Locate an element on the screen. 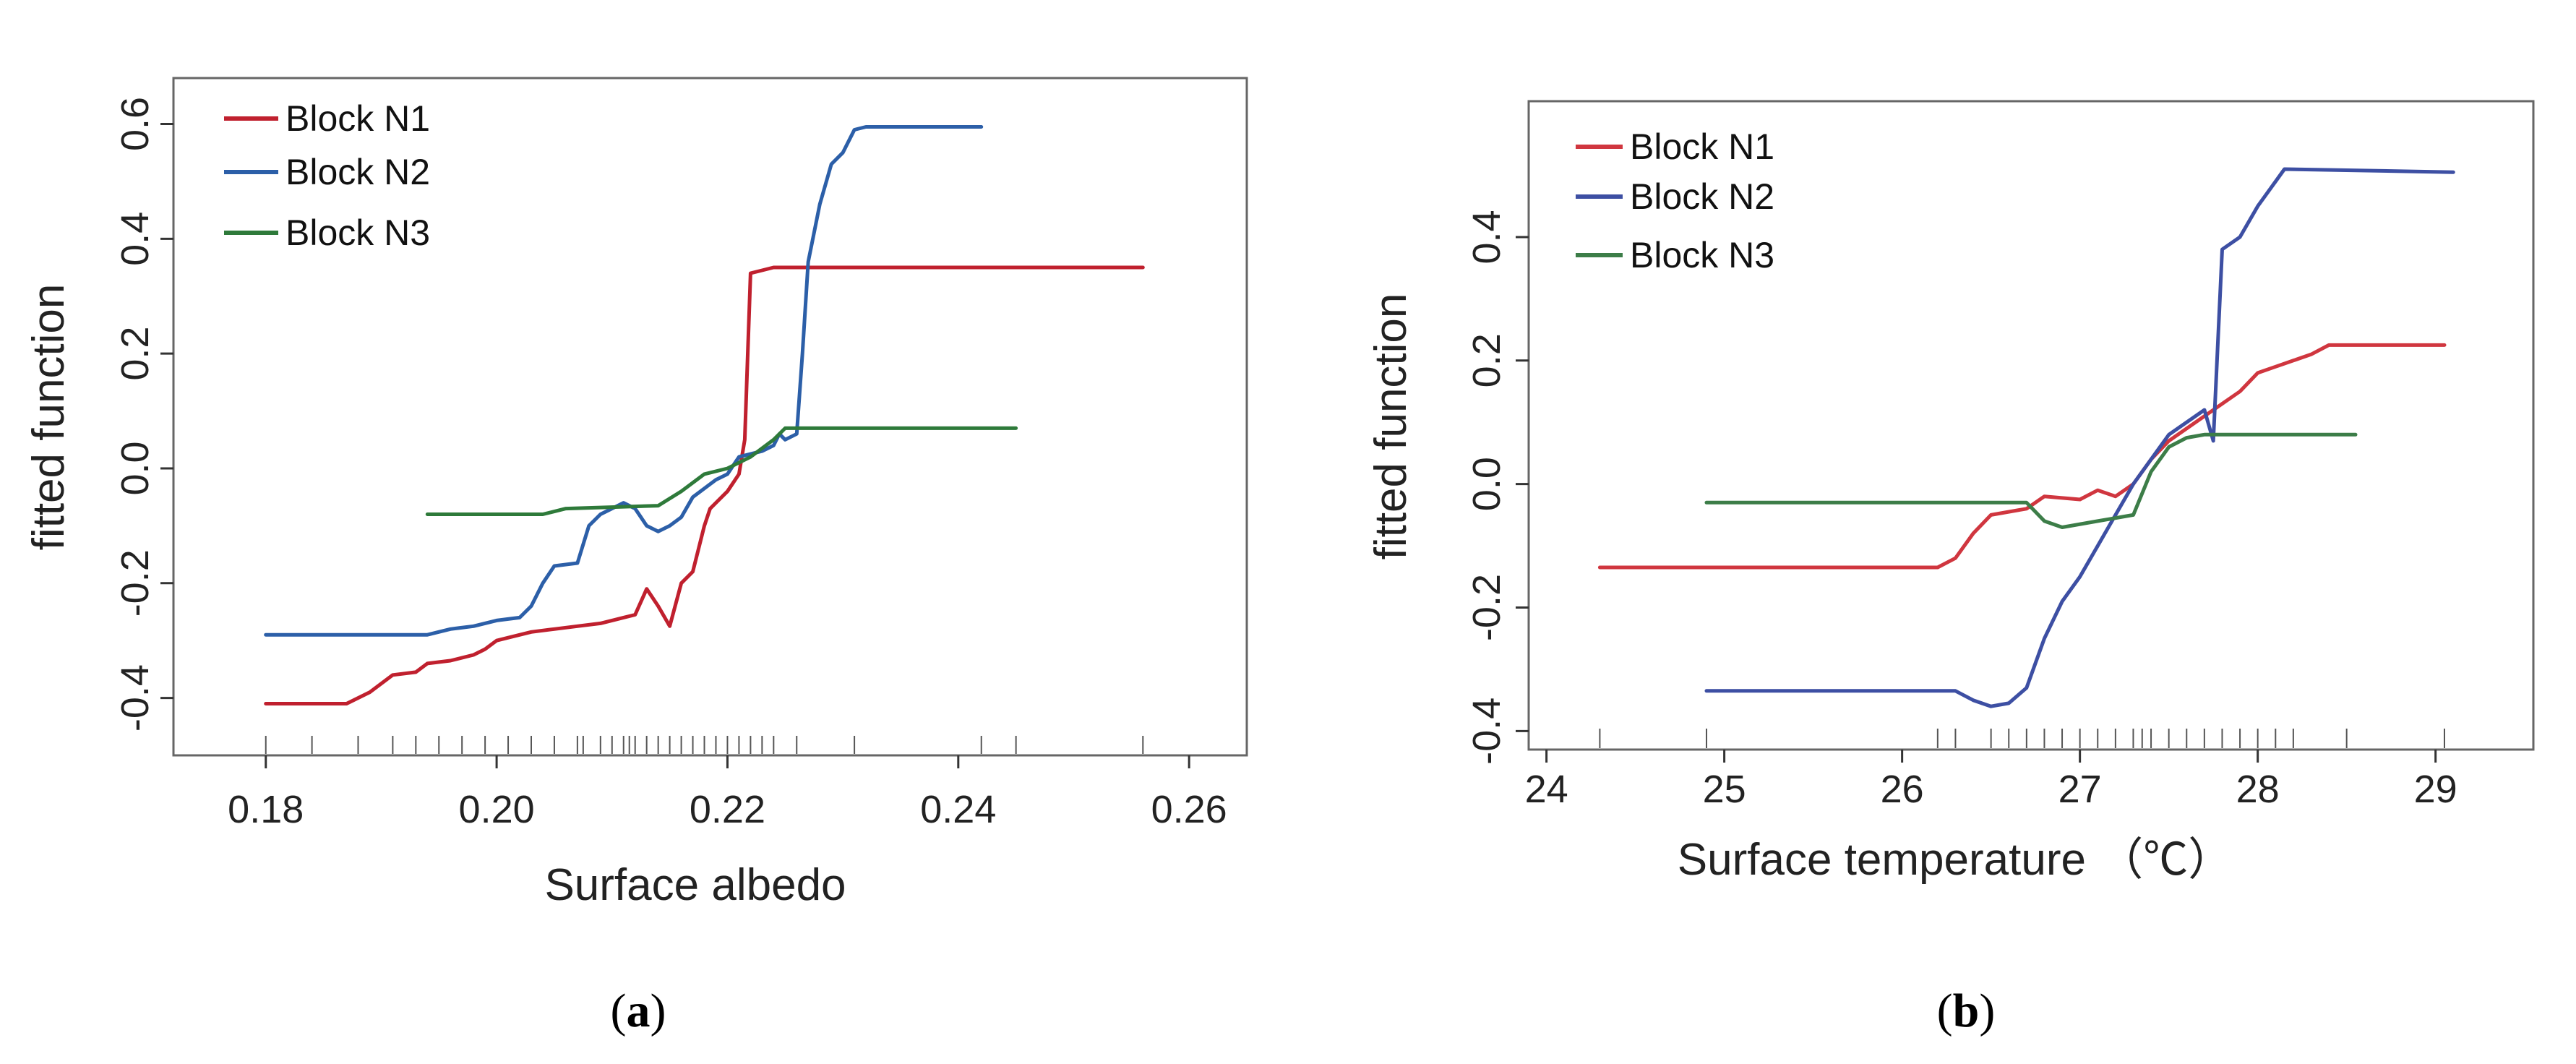  panel-b-caption: (b) is located at coordinates (1967, 1010).